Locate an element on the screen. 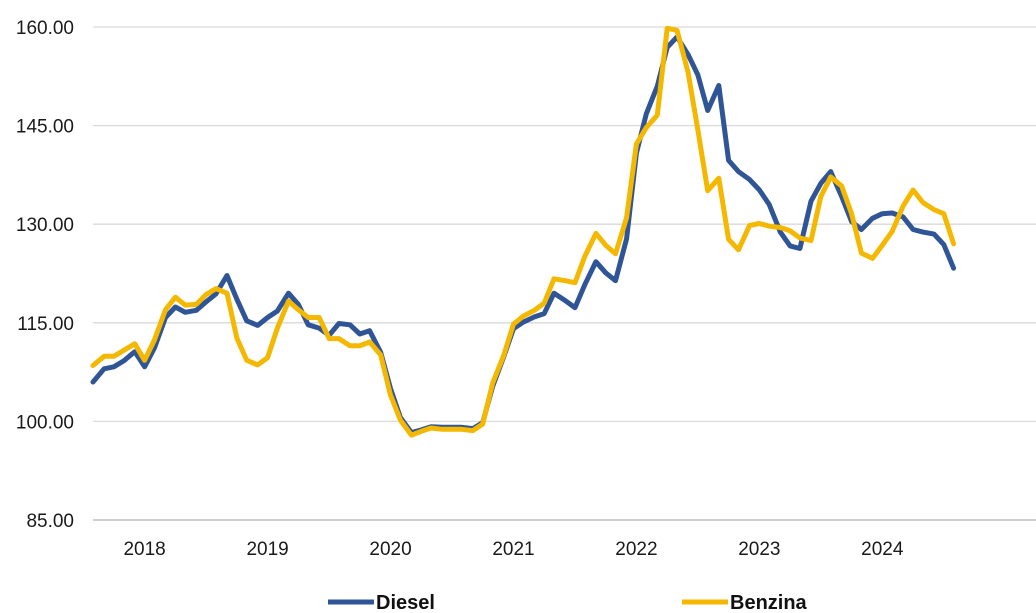 This screenshot has height=613, width=1036. x-axis-ticks: 2018 2019 2020 2021 2022 2023 2024 is located at coordinates (513, 549).